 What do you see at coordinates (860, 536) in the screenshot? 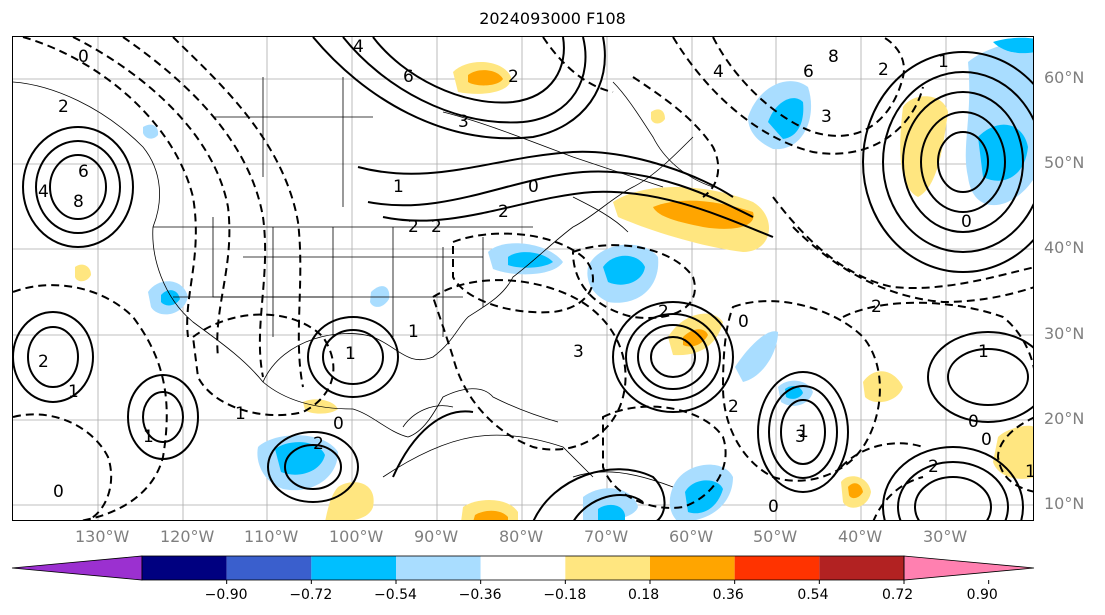
I see `longitude-label: 40°W` at bounding box center [860, 536].